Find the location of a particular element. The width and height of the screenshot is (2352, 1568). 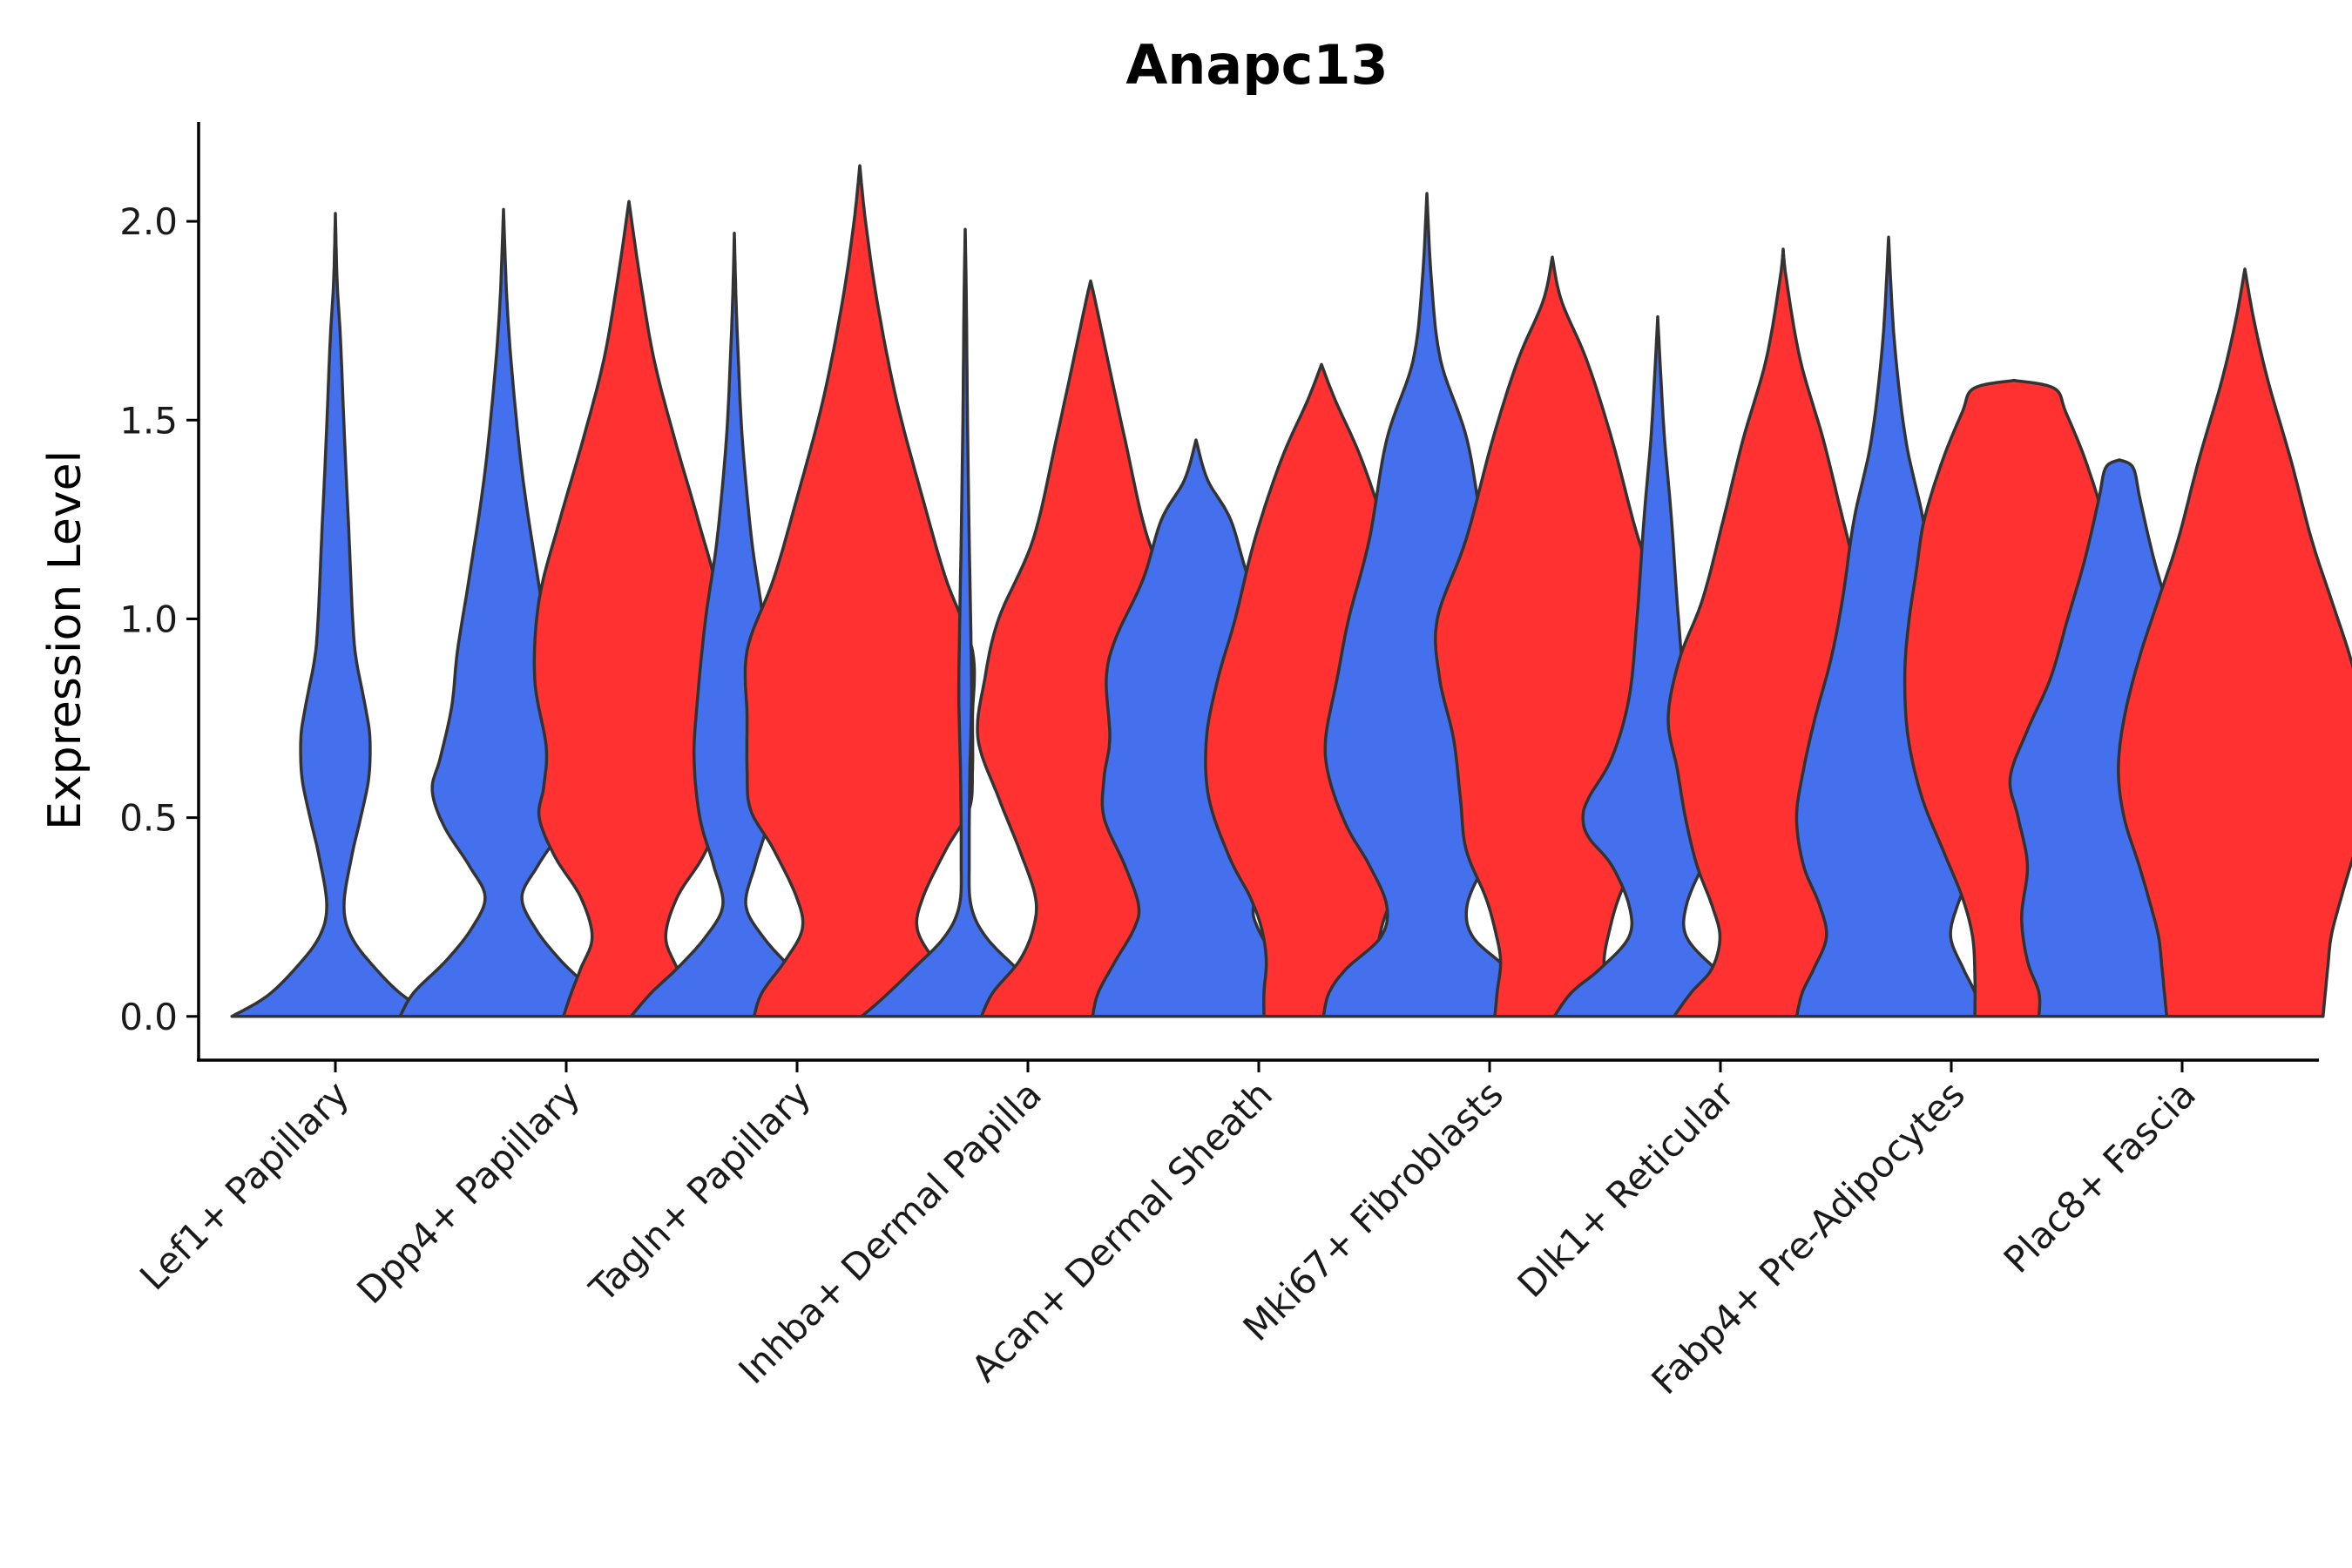

y-tick-label: 0.0 is located at coordinates (148, 1017).